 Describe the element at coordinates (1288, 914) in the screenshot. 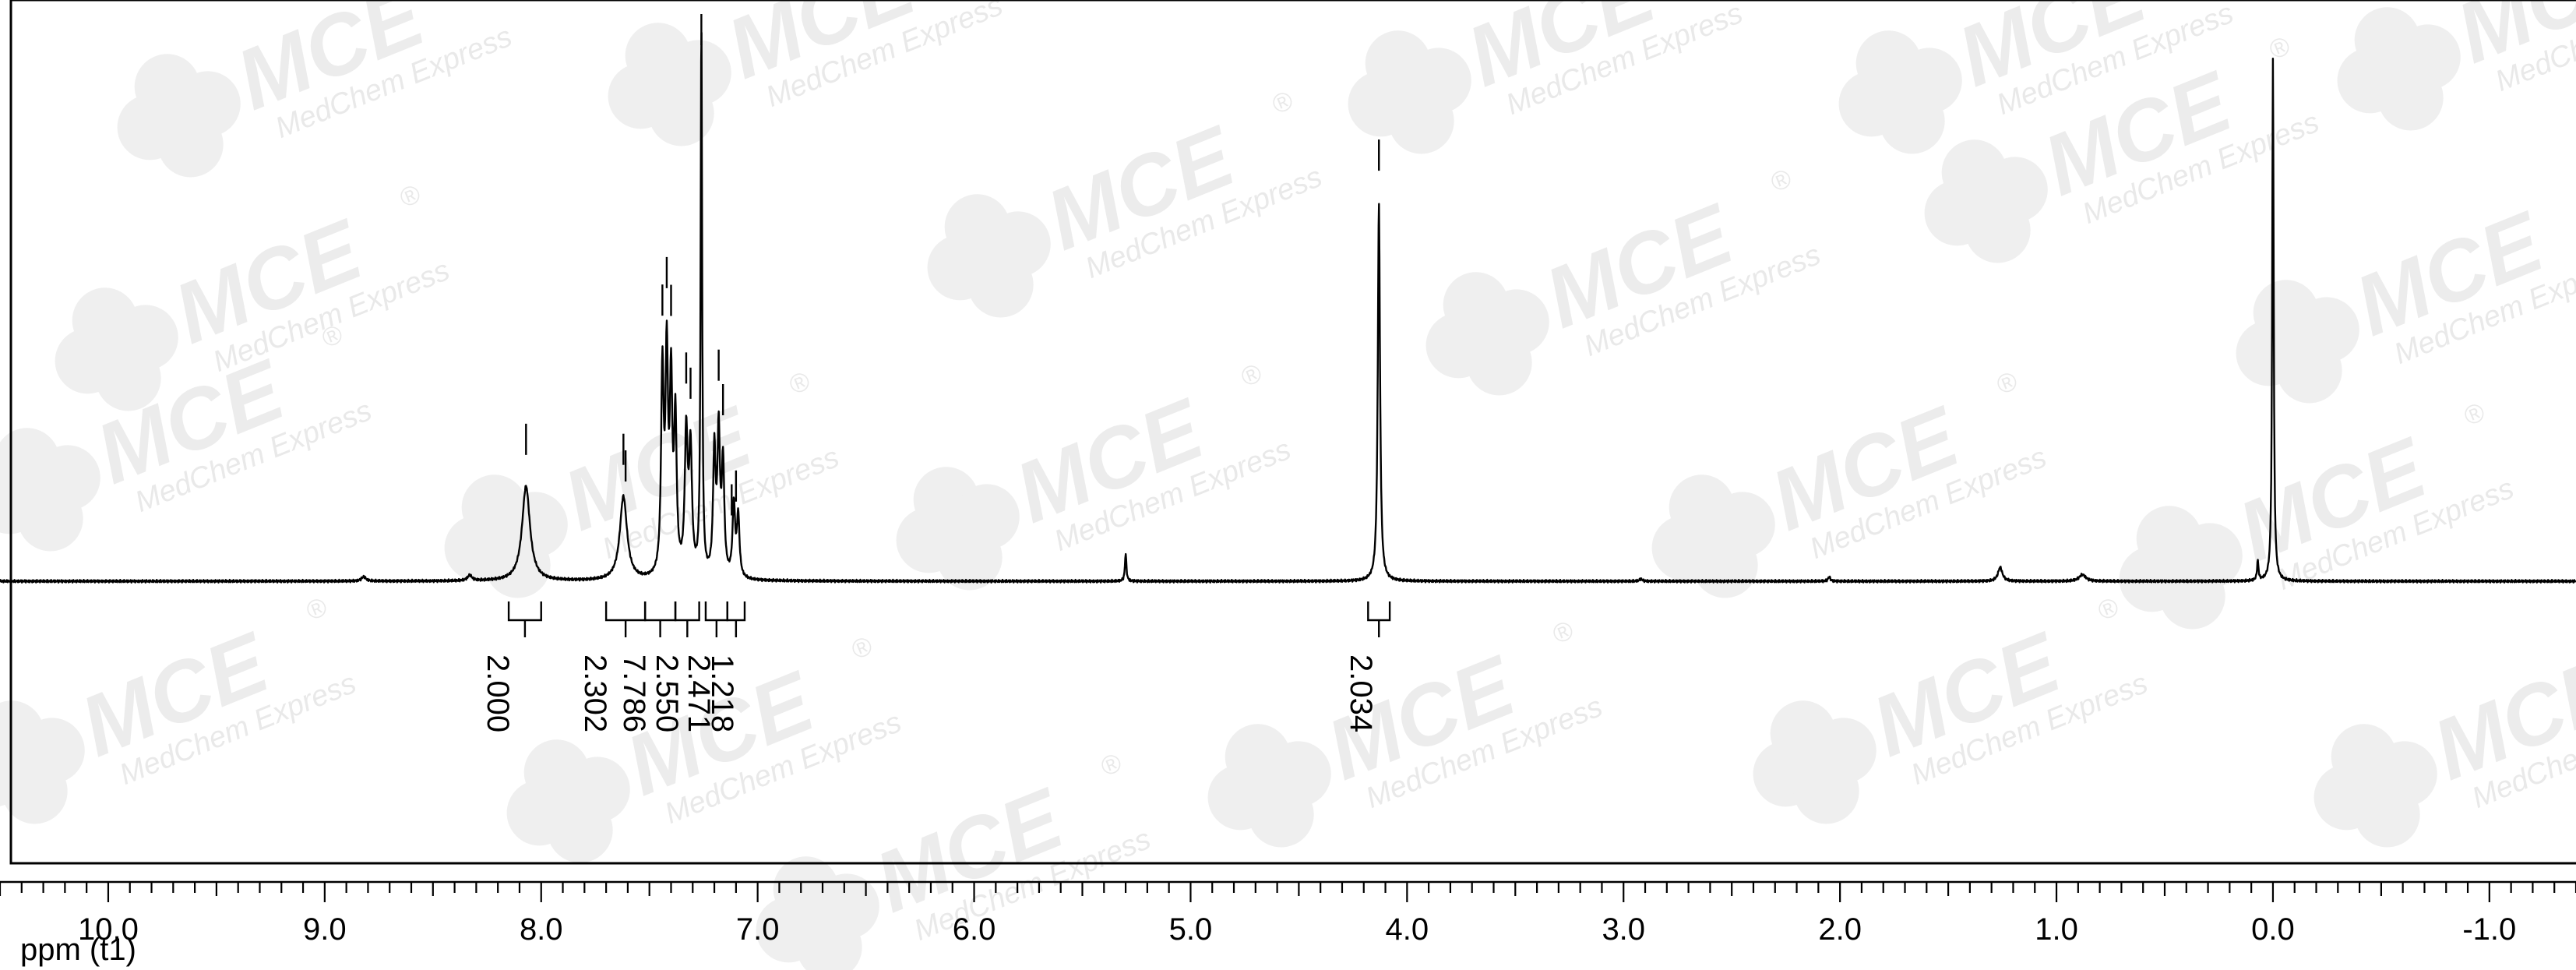

I see `ppm-axis: 10.0 9.0 8.0 7.0 6.0 5.0 4.0 3.0 2.0 1.0 0.0 -1.0` at that location.